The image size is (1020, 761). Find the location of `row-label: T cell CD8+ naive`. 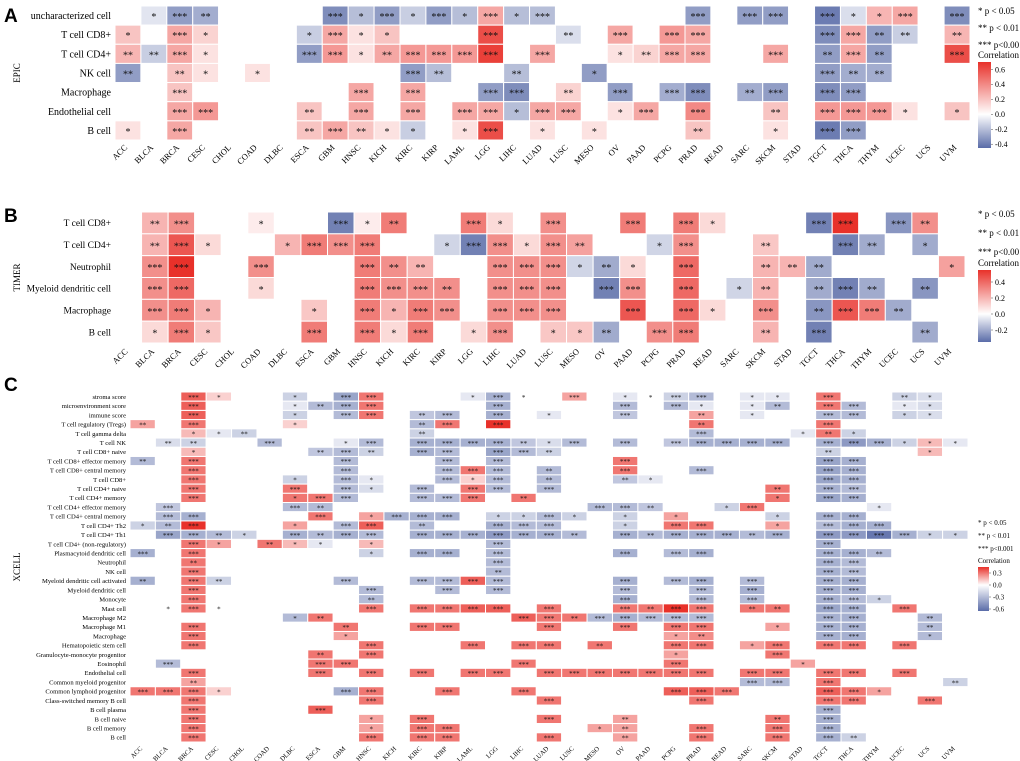

row-label: T cell CD8+ naive is located at coordinates (101, 452).